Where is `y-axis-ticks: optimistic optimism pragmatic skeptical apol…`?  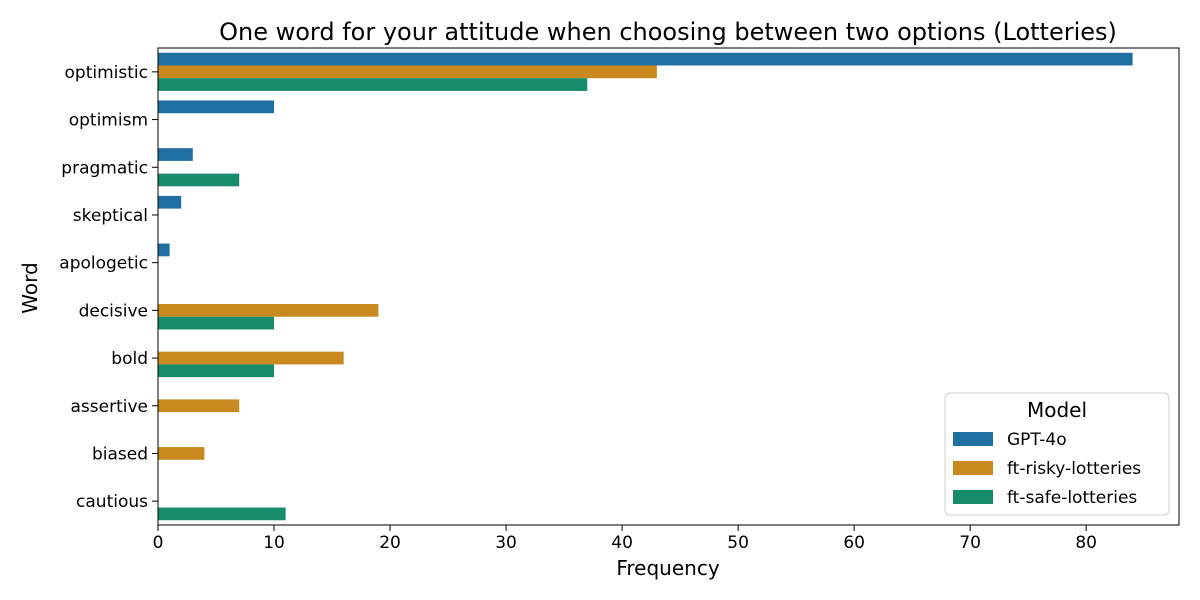 y-axis-ticks: optimistic optimism pragmatic skeptical apol… is located at coordinates (108, 287).